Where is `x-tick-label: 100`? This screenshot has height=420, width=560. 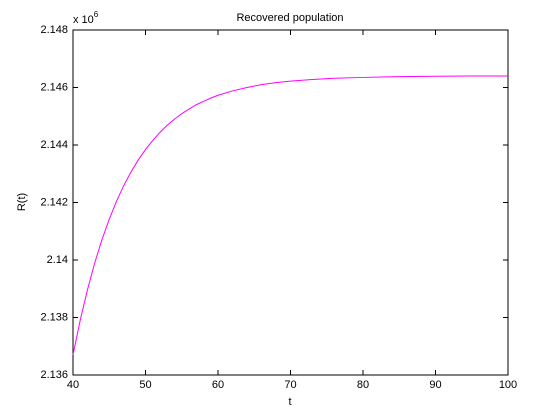 x-tick-label: 100 is located at coordinates (508, 385).